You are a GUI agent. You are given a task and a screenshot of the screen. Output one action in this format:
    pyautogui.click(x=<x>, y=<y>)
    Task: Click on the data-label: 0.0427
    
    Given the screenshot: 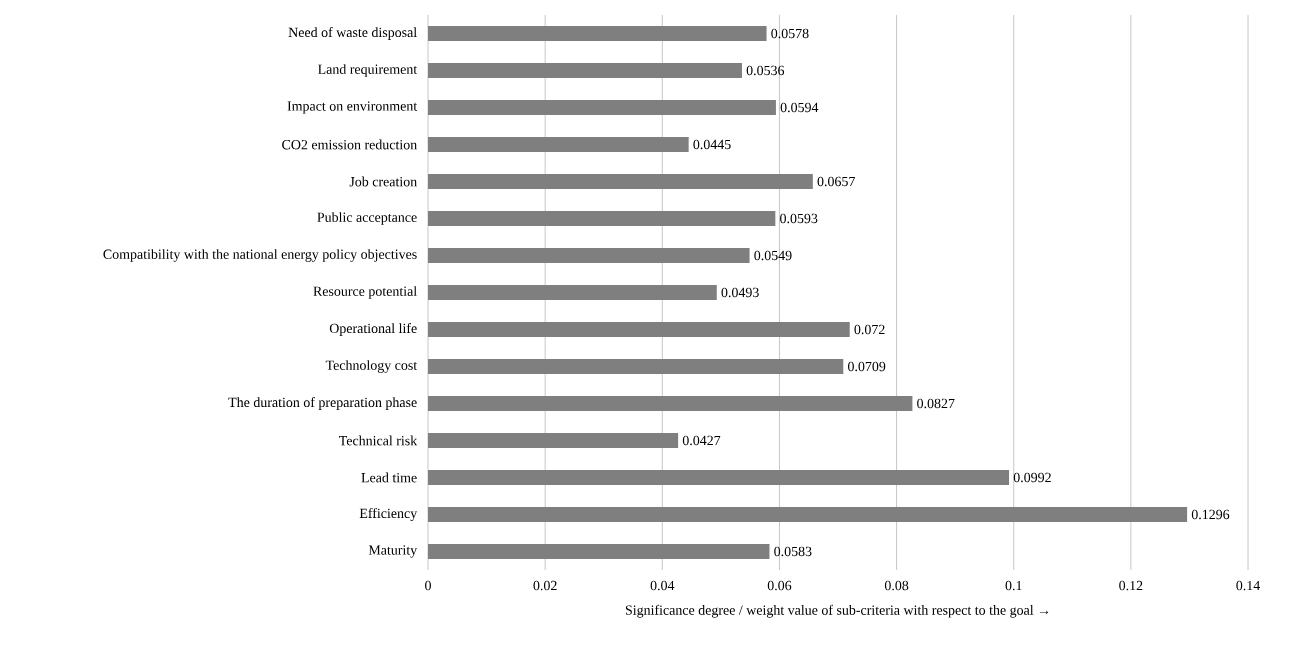 What is the action you would take?
    pyautogui.click(x=701, y=440)
    